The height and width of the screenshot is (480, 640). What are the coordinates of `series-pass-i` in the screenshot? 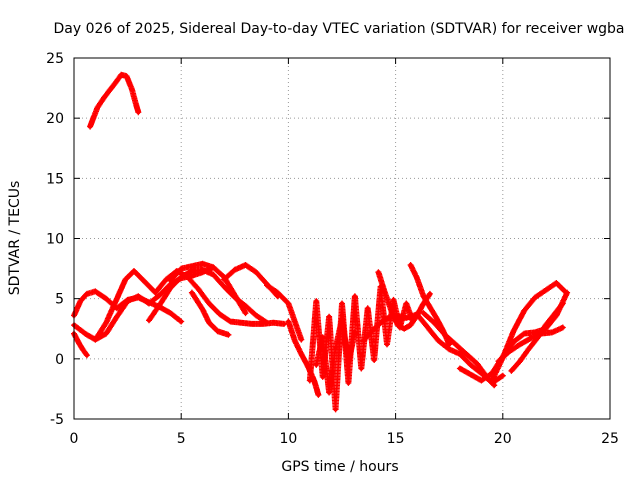 It's located at (284, 312).